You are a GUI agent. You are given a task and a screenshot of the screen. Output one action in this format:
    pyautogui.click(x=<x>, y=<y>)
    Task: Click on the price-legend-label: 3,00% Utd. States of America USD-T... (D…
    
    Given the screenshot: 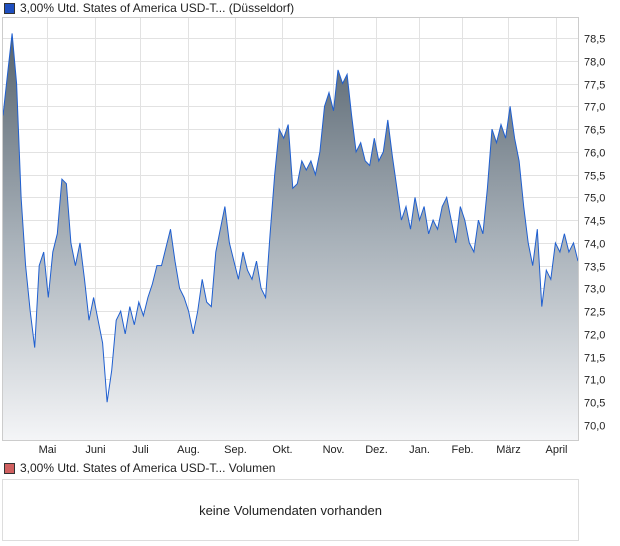 What is the action you would take?
    pyautogui.click(x=157, y=8)
    